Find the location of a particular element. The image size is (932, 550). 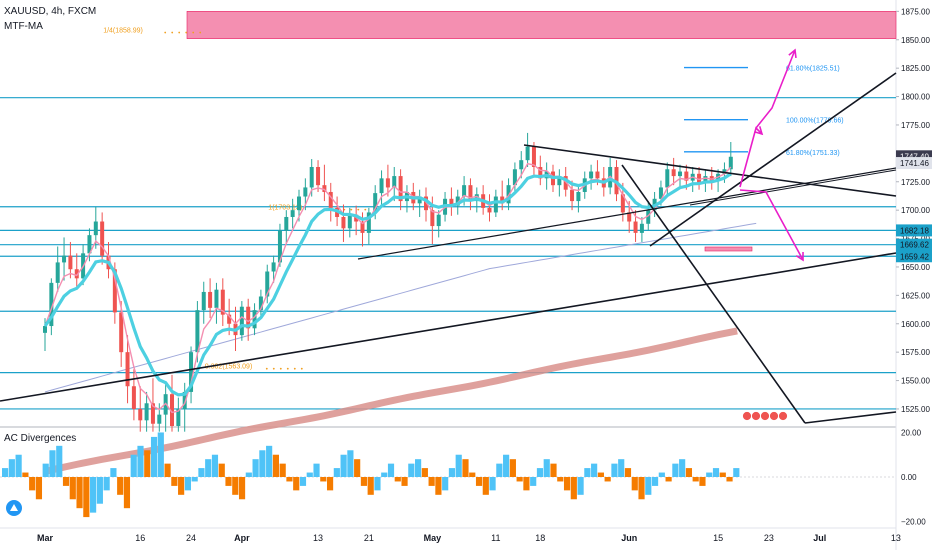

annotation-label: 1/4(1858.99) is located at coordinates (123, 31).